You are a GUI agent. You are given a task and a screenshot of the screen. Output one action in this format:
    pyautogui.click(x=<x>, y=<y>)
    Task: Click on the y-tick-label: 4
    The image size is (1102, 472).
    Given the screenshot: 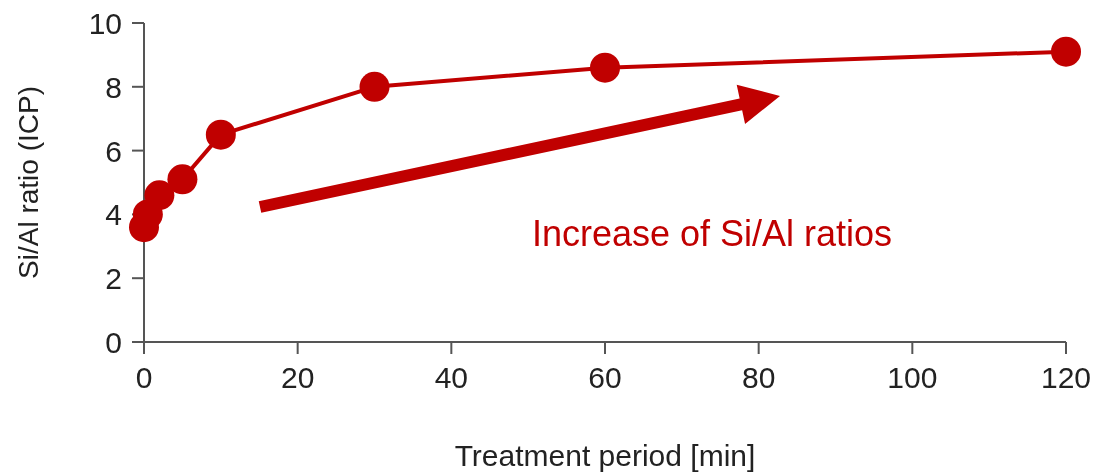 What is the action you would take?
    pyautogui.click(x=113, y=215)
    